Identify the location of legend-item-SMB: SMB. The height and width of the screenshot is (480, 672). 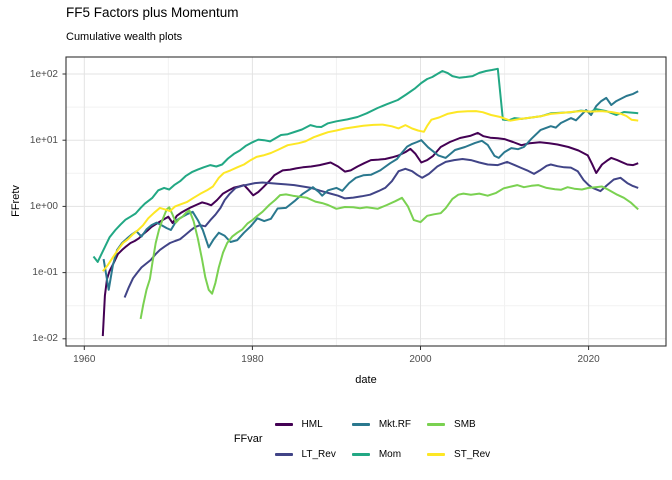
(458, 424).